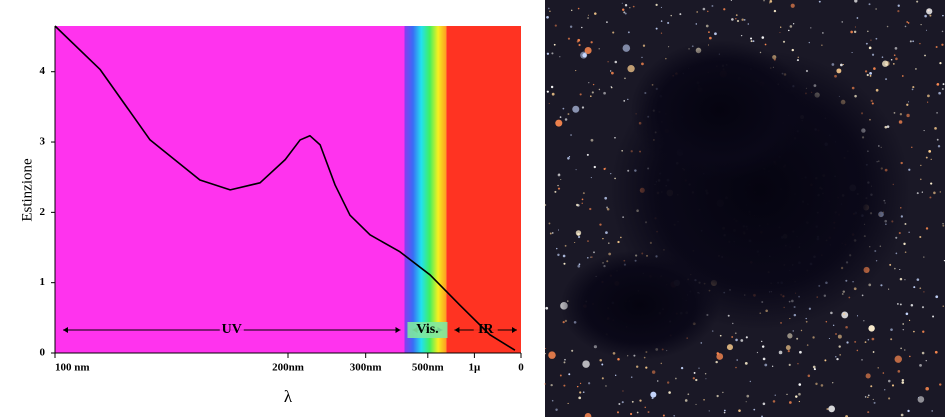 This screenshot has height=417, width=945. I want to click on label-bg, so click(427, 330).